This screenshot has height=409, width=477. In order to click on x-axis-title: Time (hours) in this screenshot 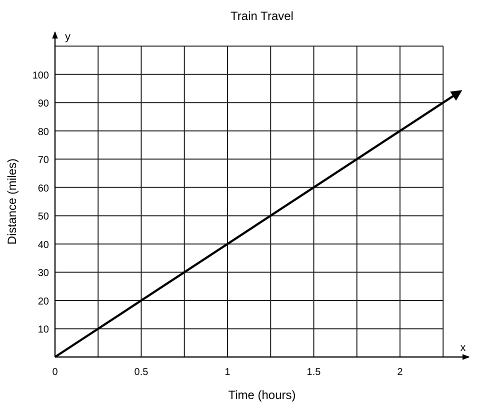, I will do `click(262, 395)`.